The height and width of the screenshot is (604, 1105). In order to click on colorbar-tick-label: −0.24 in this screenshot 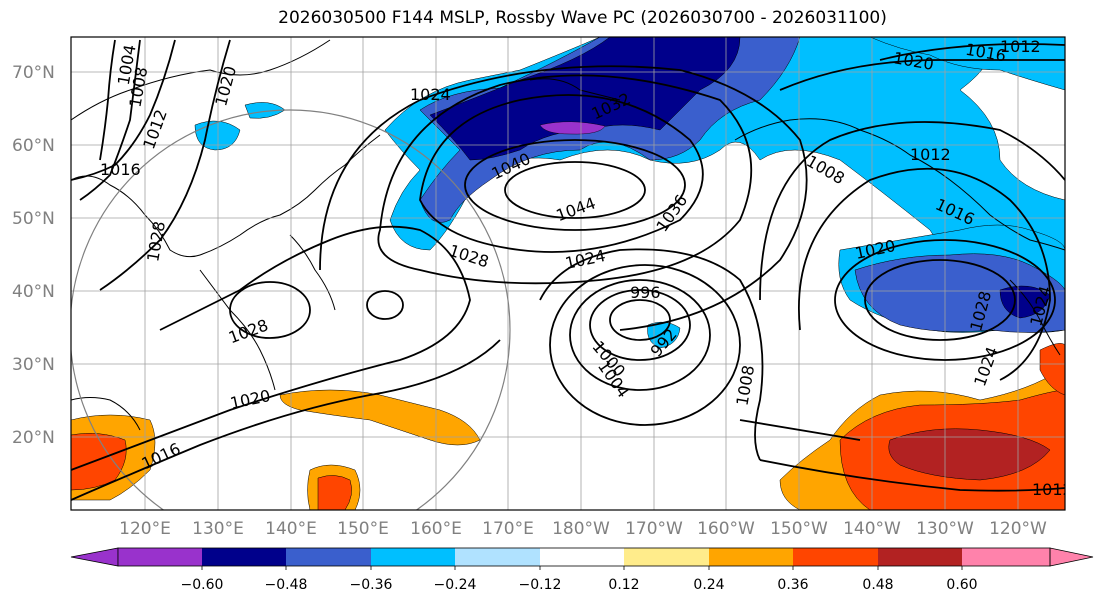, I will do `click(455, 585)`.